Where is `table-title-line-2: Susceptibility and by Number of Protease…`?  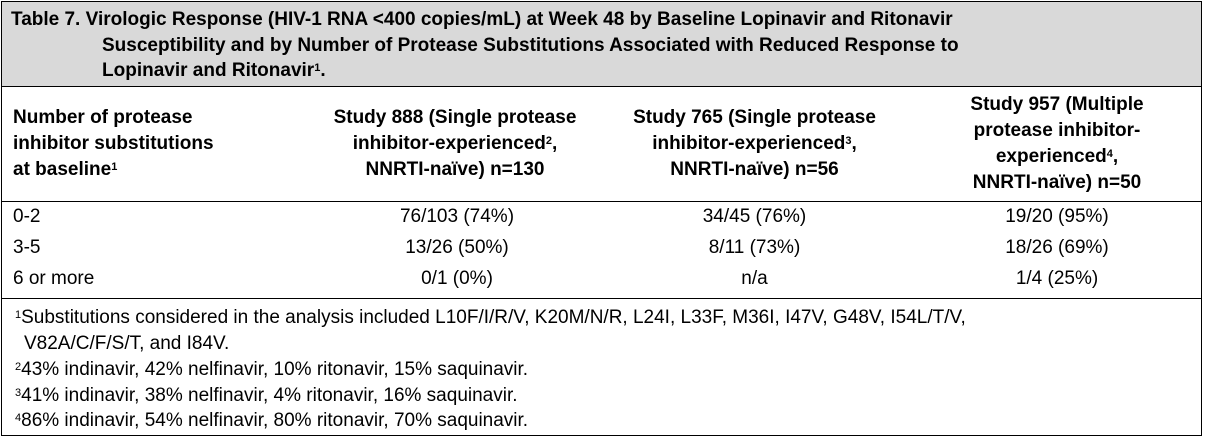 table-title-line-2: Susceptibility and by Number of Protease… is located at coordinates (530, 45).